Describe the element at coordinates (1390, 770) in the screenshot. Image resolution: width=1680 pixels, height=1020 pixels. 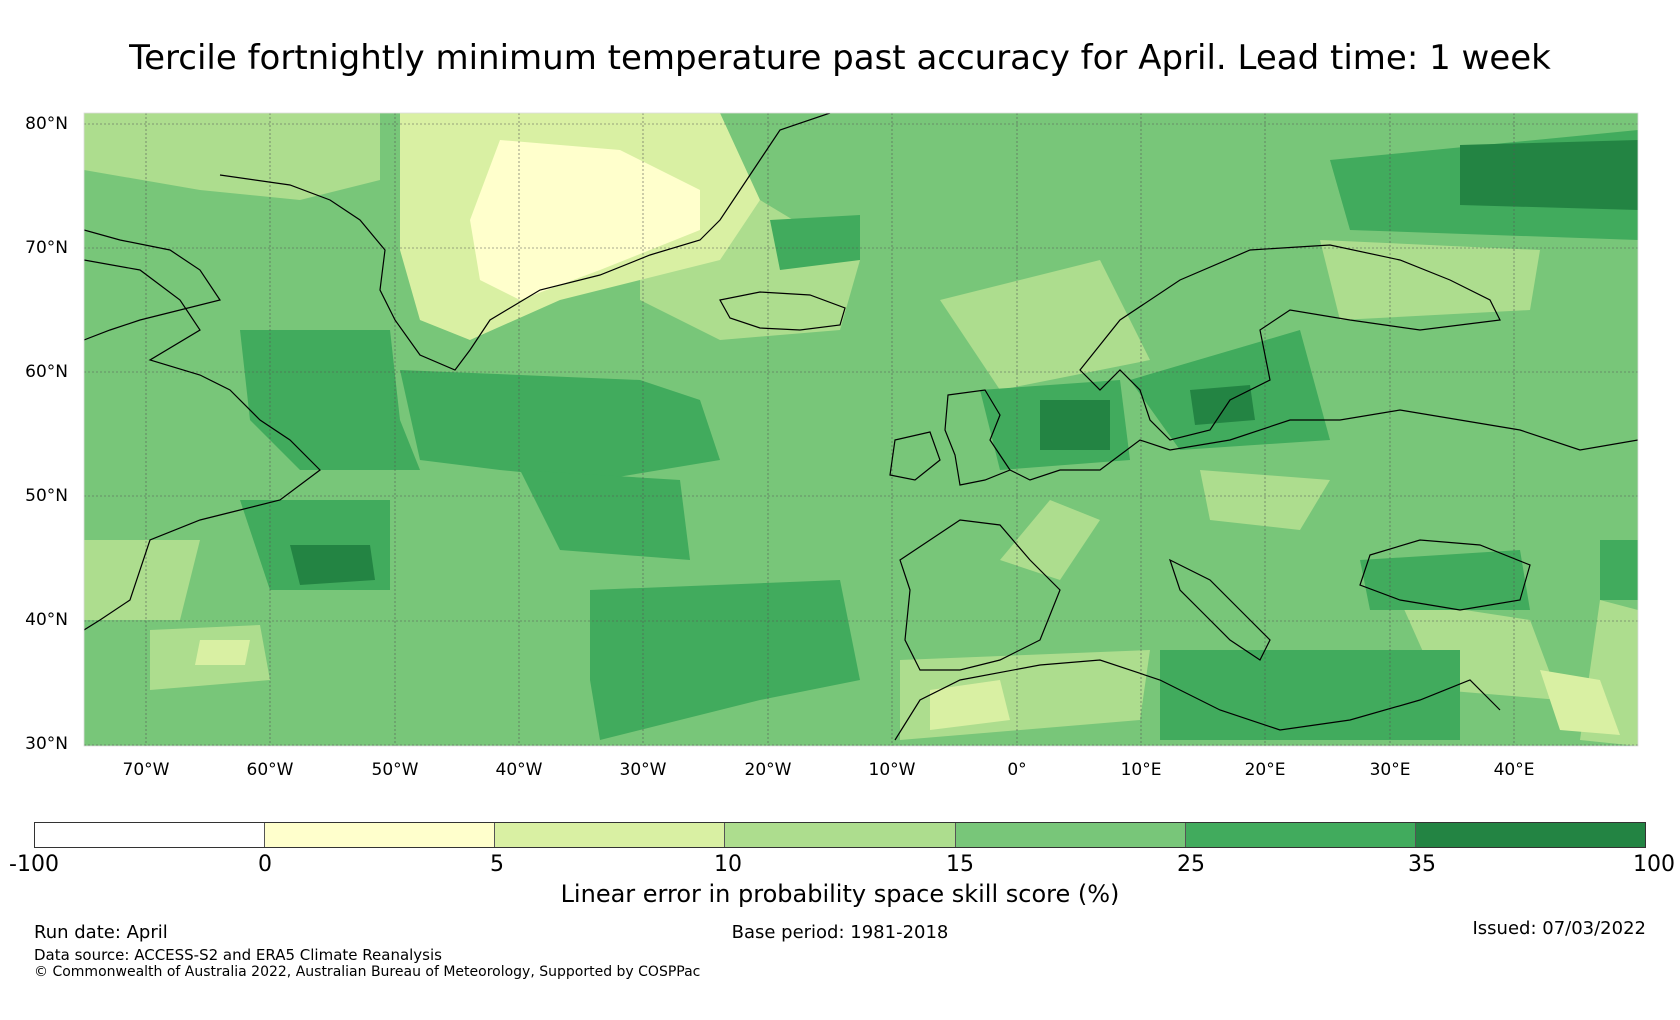
I see `lon-label-30e: 30°E` at that location.